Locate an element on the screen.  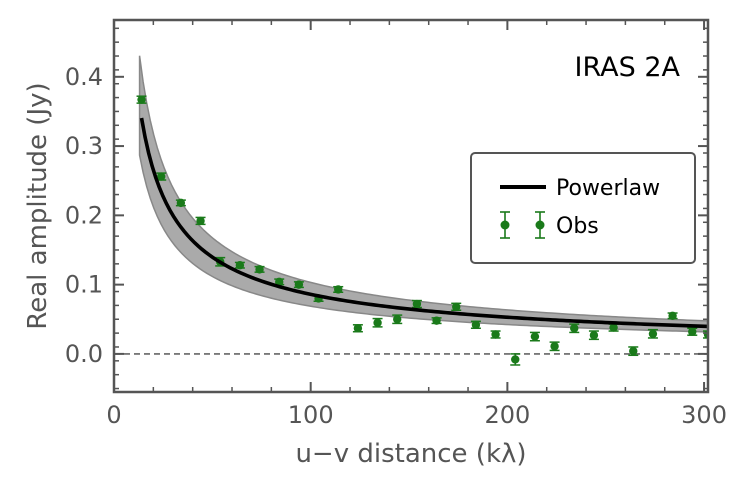
dataset-annotation: IRAS 2A is located at coordinates (628, 67).